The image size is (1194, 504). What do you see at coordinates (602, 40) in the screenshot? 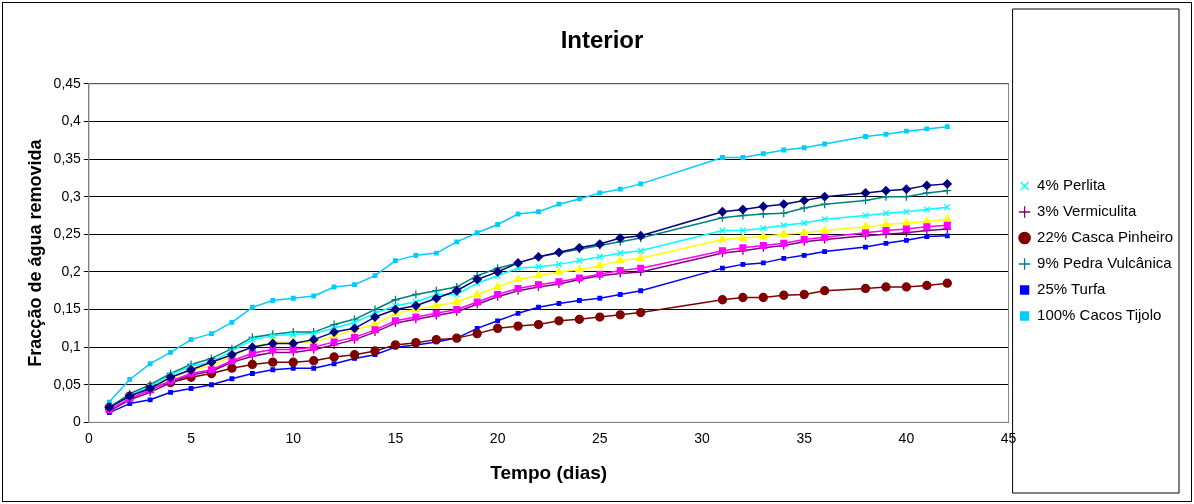
I see `chart-title: Interior` at bounding box center [602, 40].